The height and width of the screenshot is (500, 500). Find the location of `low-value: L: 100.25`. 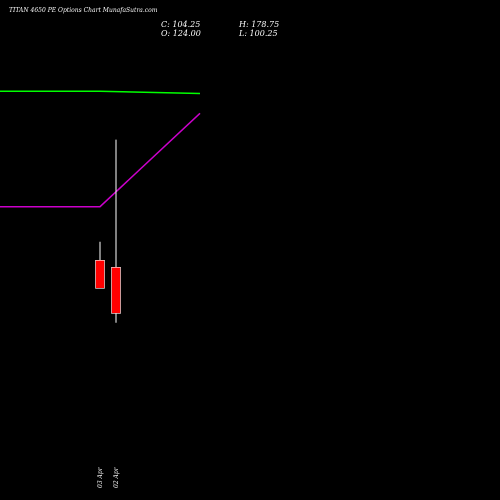

low-value: L: 100.25 is located at coordinates (258, 33).